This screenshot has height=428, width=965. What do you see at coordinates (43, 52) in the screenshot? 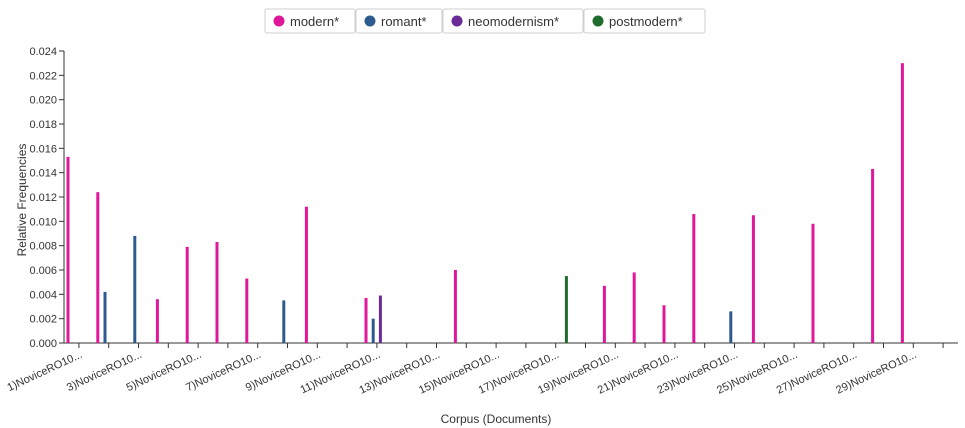
I see `y-tick-label: 0.024` at bounding box center [43, 52].